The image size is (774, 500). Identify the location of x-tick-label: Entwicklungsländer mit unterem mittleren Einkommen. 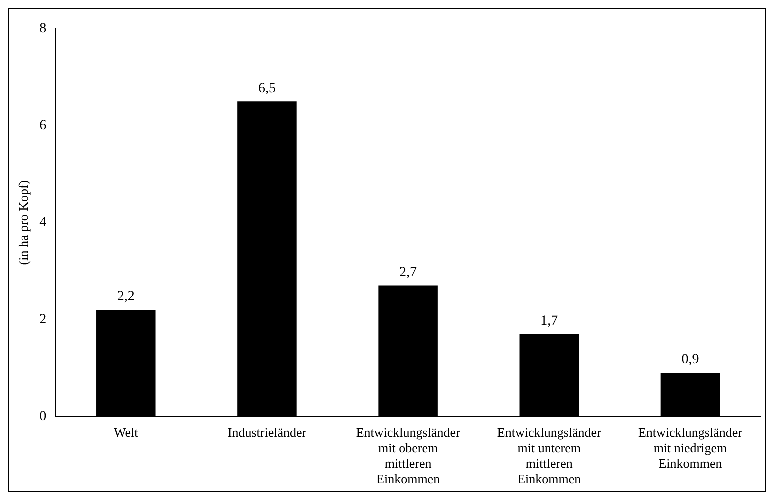
(549, 455).